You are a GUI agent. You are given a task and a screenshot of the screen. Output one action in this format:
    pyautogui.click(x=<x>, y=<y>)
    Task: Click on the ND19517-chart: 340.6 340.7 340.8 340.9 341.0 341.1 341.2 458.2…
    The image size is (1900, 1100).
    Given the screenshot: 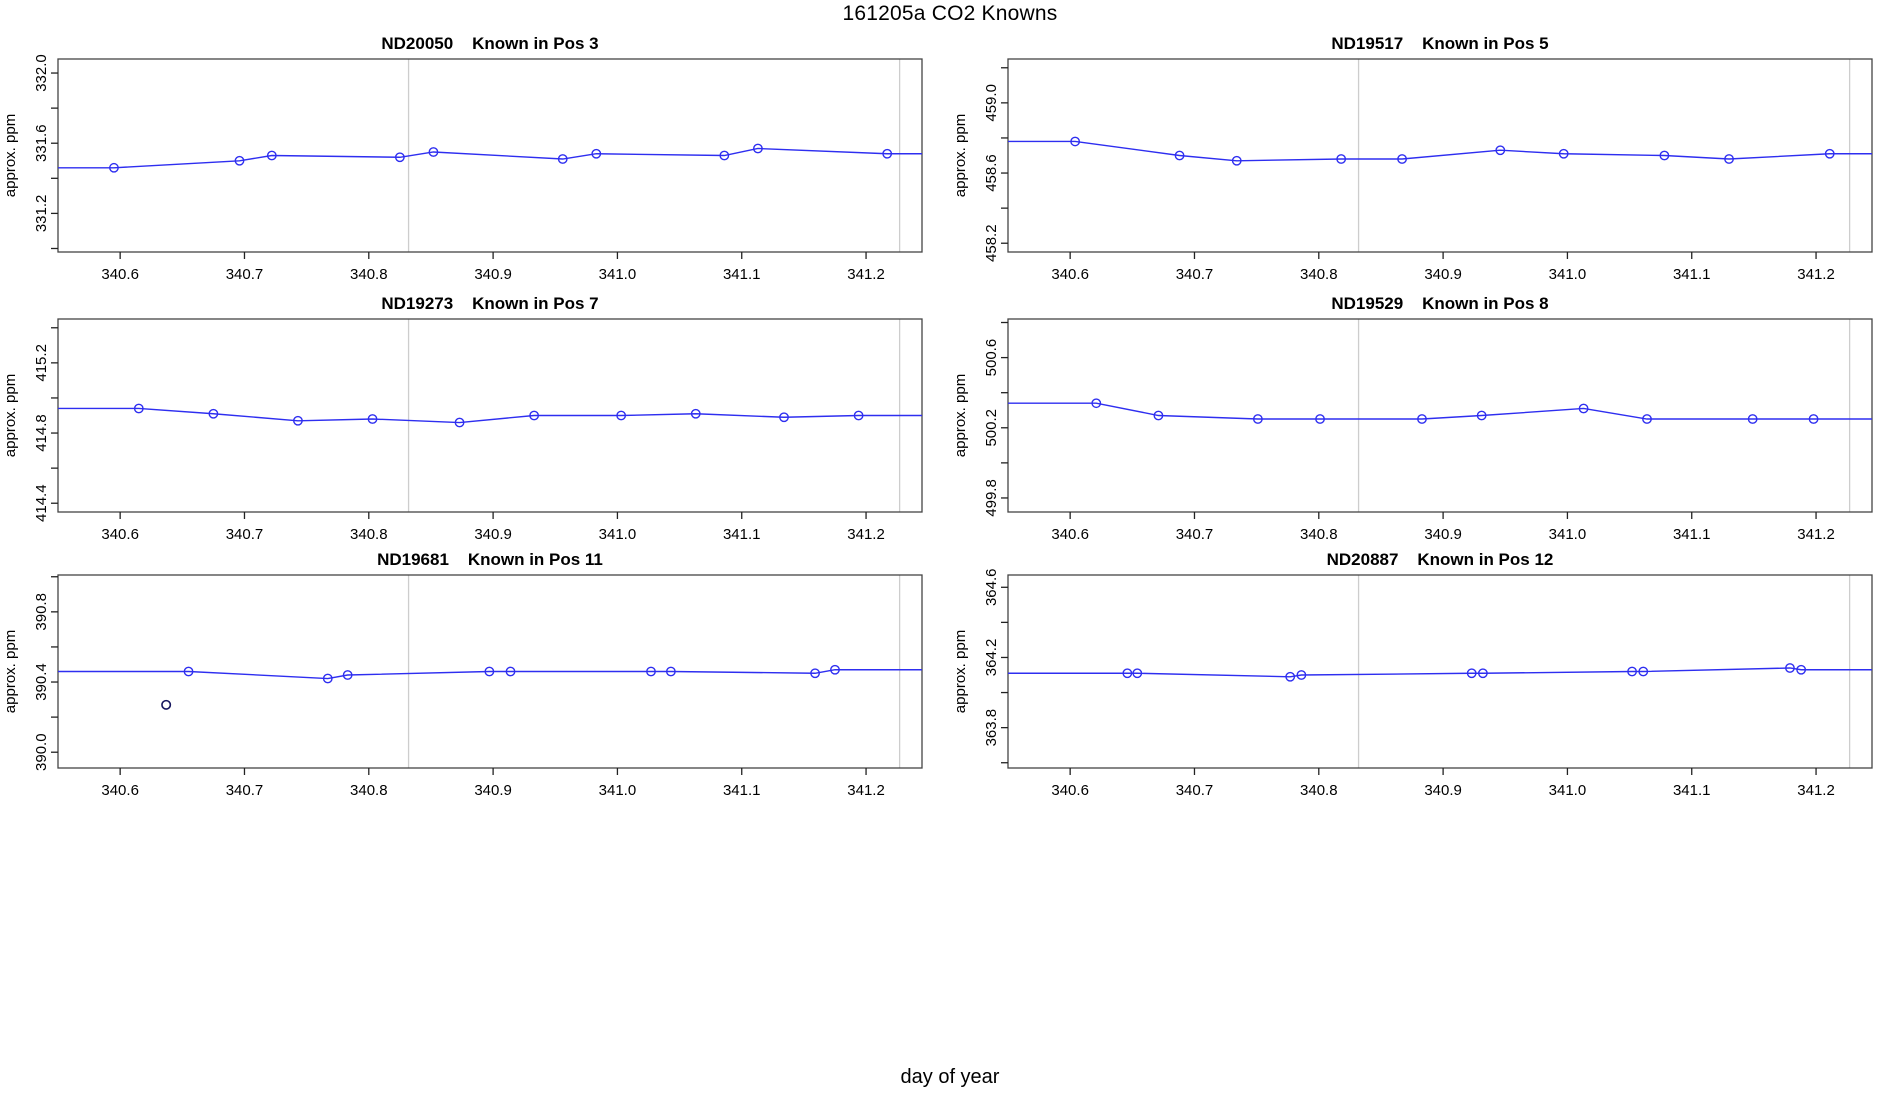 What is the action you would take?
    pyautogui.click(x=1412, y=158)
    